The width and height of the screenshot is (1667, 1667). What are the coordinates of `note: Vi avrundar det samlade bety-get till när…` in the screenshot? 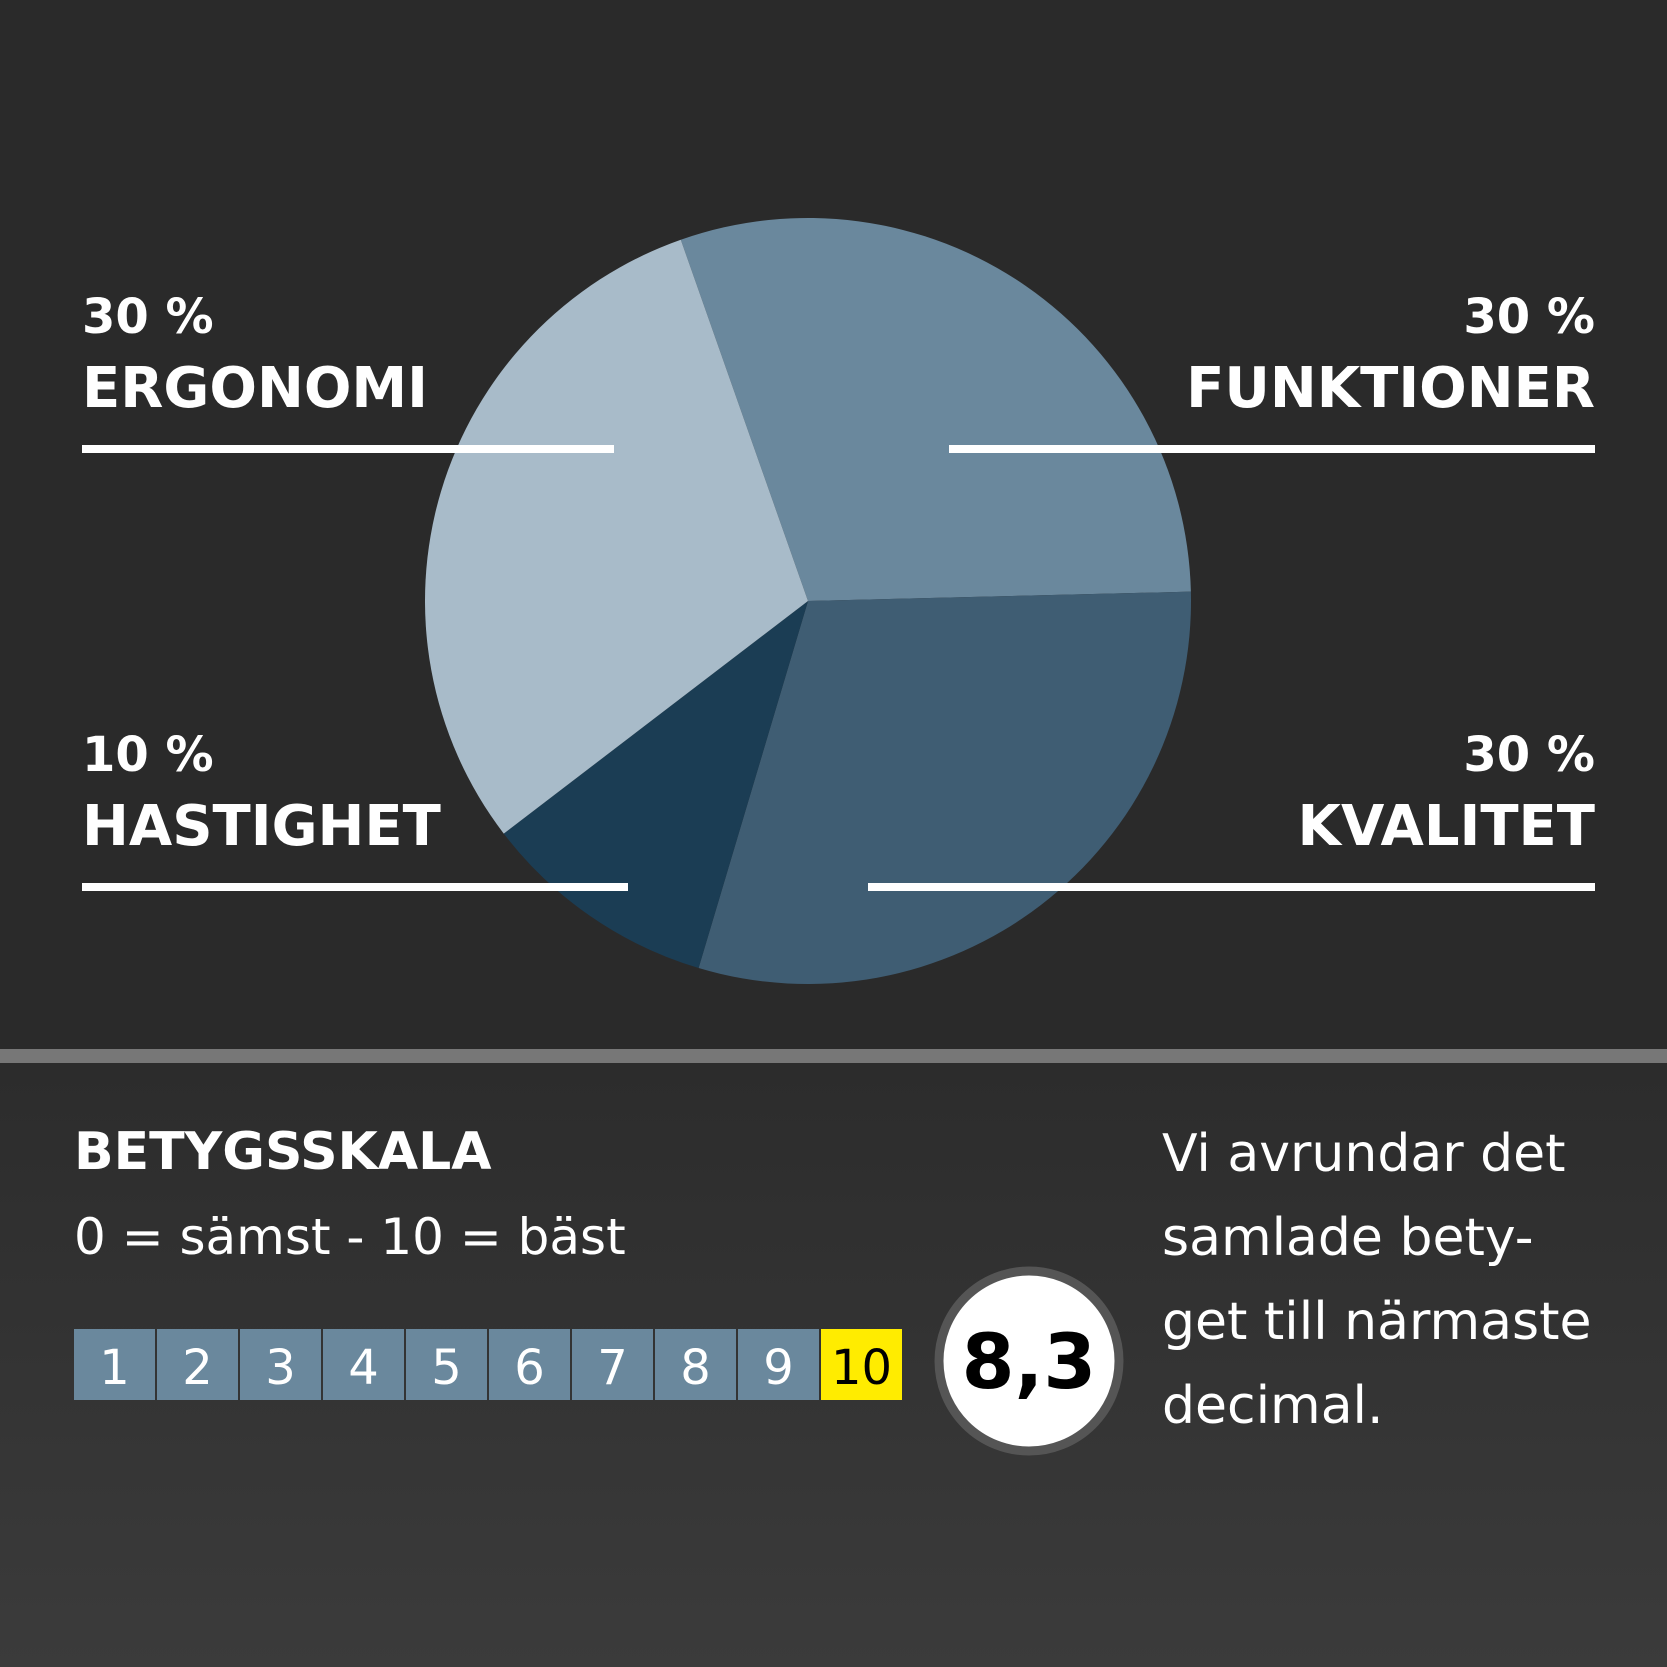 It's located at (1376, 1280).